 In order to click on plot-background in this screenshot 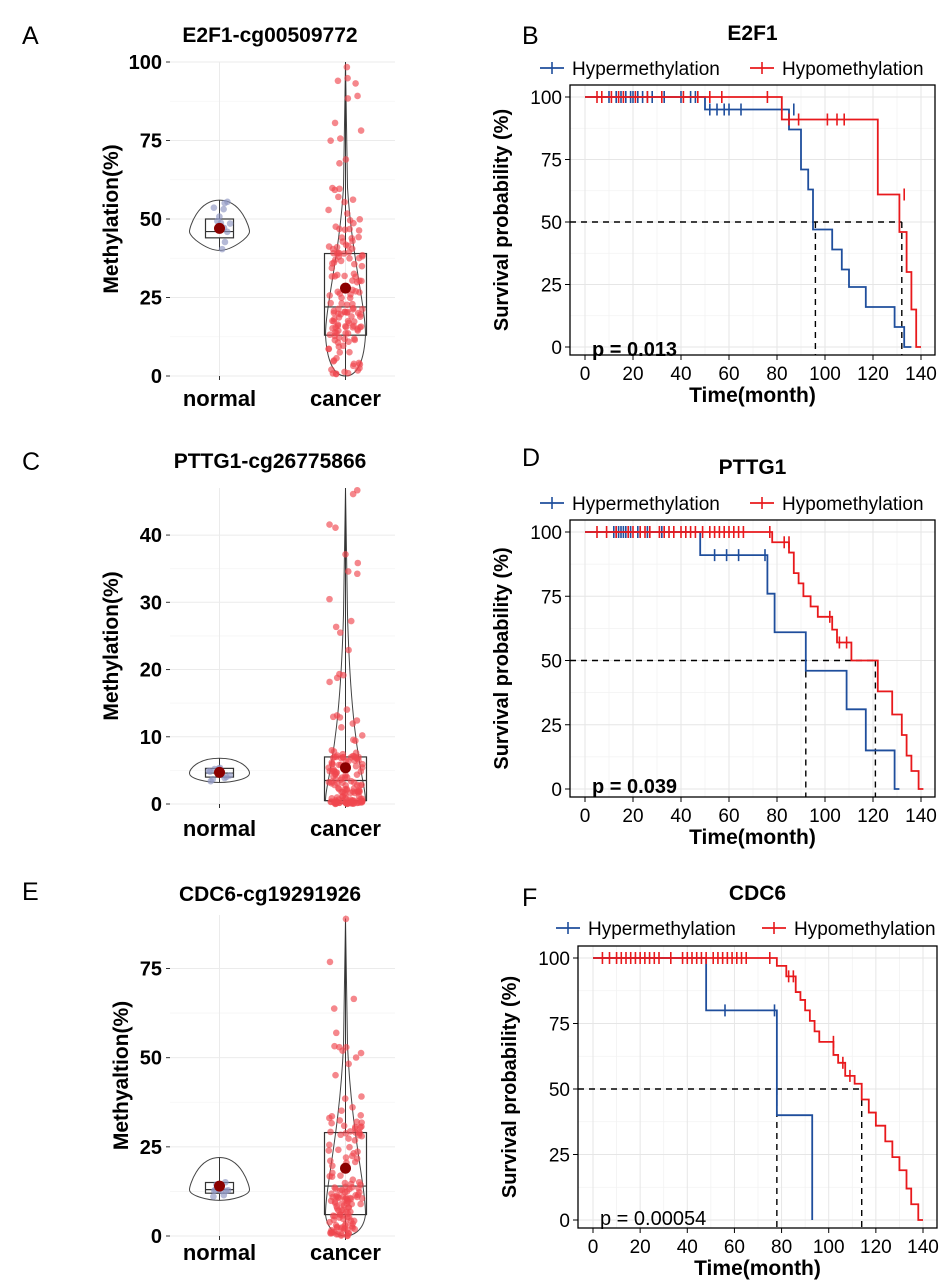, I will do `click(752, 220)`.